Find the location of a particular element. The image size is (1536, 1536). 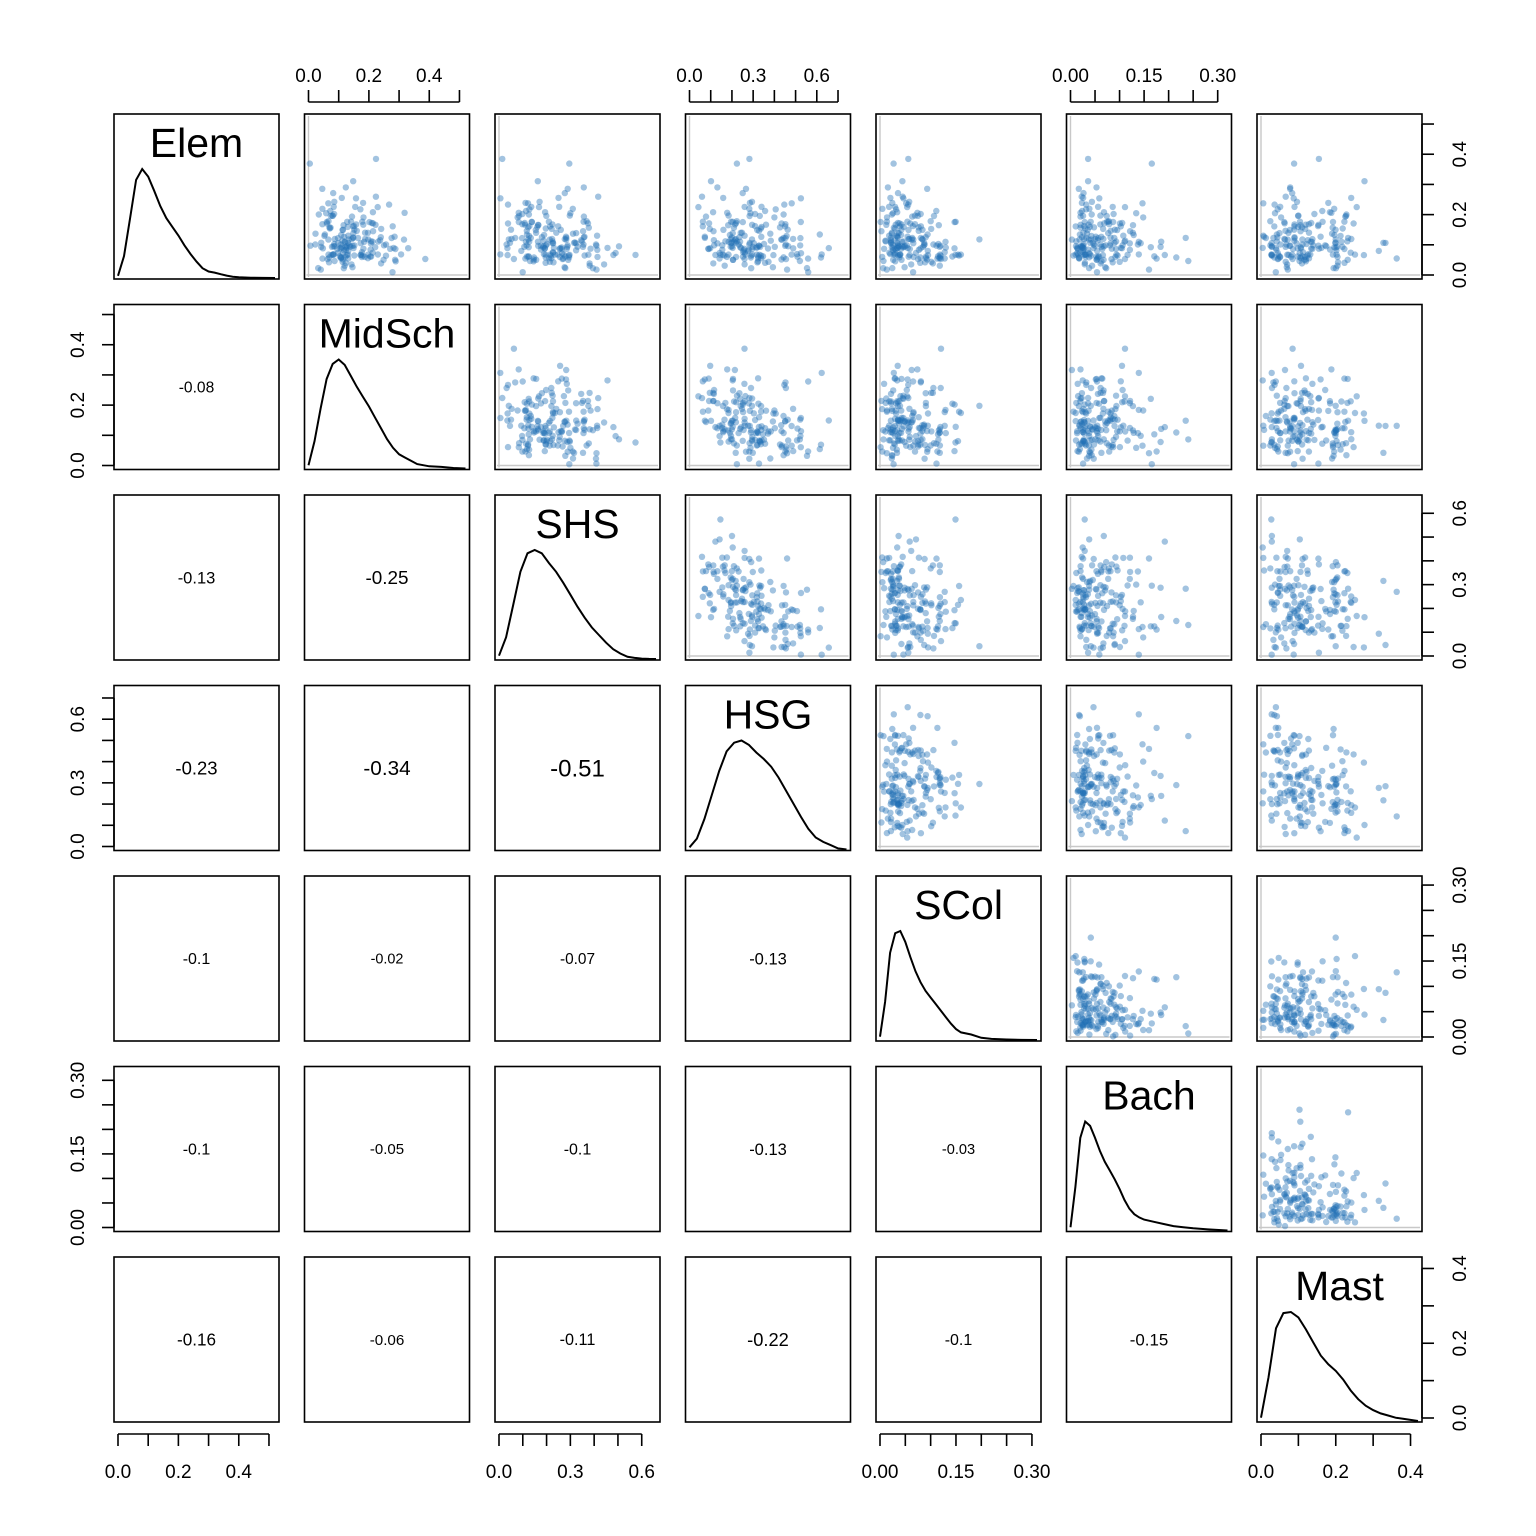

correlation-label: -0.08 is located at coordinates (197, 387).